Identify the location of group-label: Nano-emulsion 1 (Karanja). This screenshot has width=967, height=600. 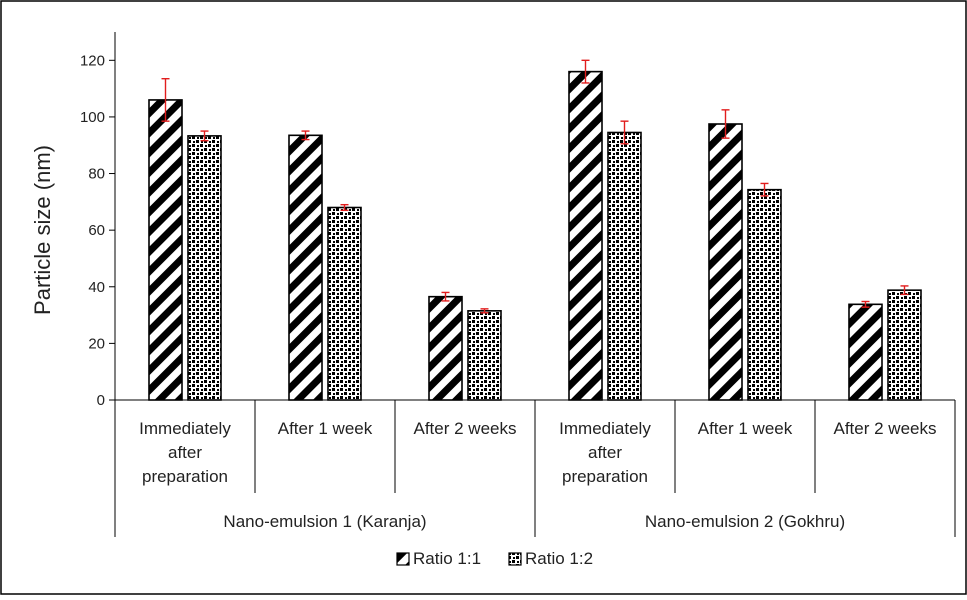
(324, 521).